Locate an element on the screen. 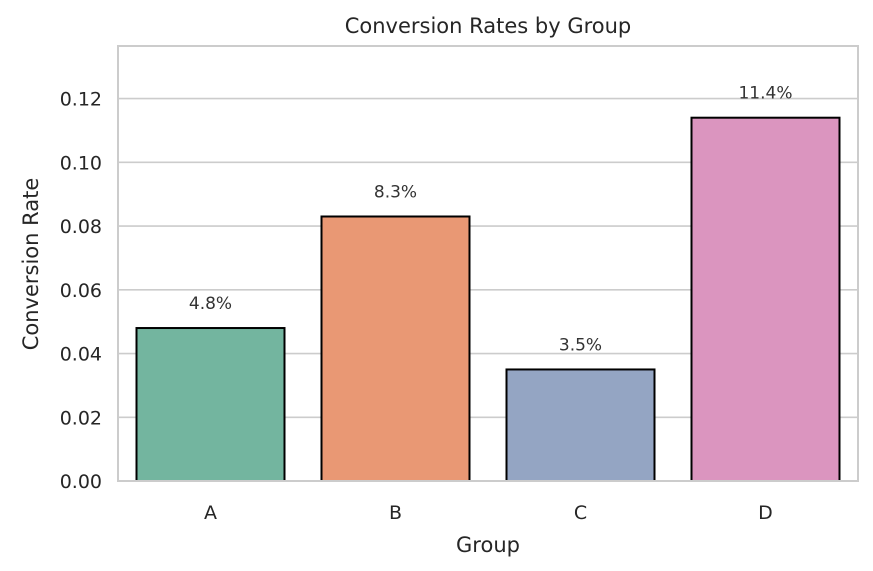 The image size is (873, 571). x-tick-label: A is located at coordinates (210, 513).